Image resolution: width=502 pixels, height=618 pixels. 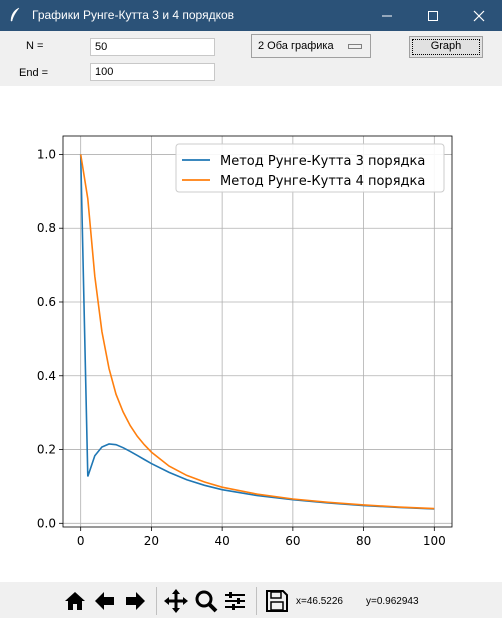 I want to click on x-tick-label: 40, so click(x=221, y=541).